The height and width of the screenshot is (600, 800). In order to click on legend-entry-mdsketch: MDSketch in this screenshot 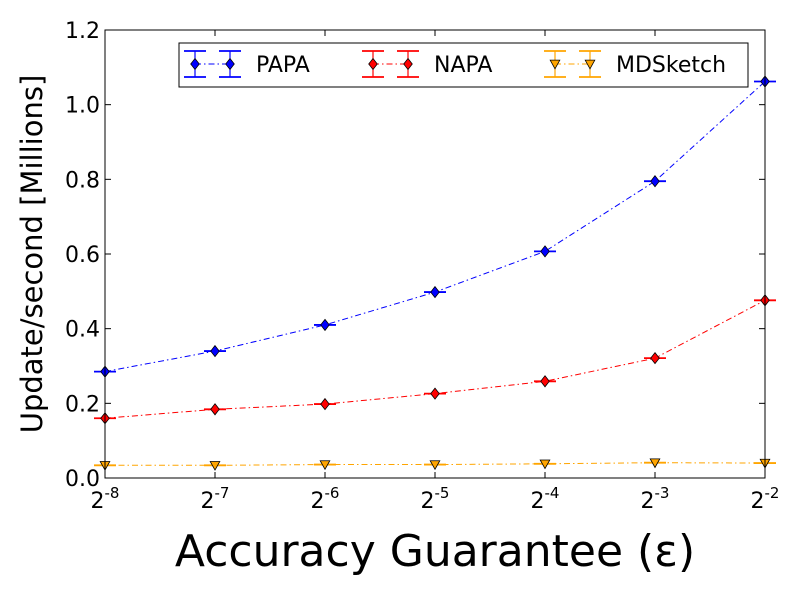, I will do `click(635, 64)`.